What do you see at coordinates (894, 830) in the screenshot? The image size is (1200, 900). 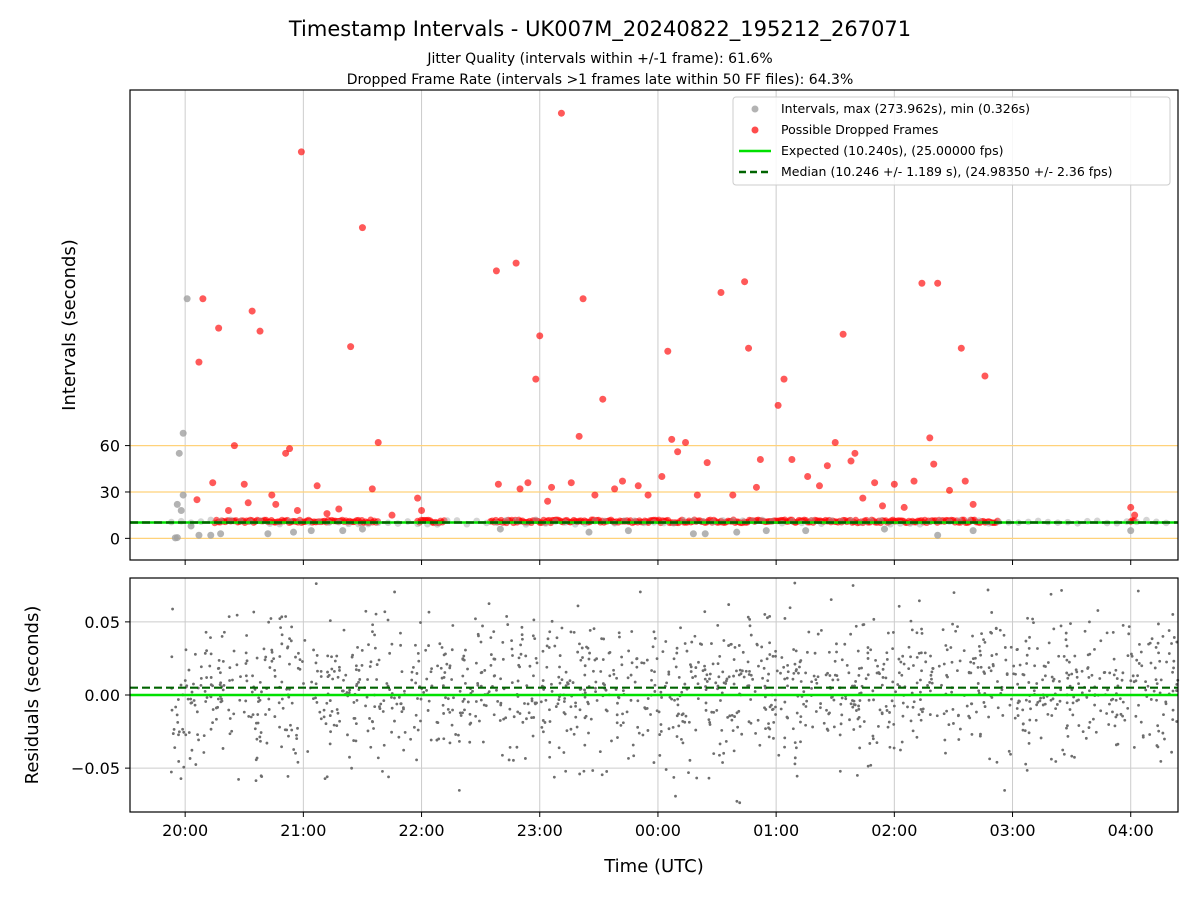 I see `x-tick-label: 02:00` at bounding box center [894, 830].